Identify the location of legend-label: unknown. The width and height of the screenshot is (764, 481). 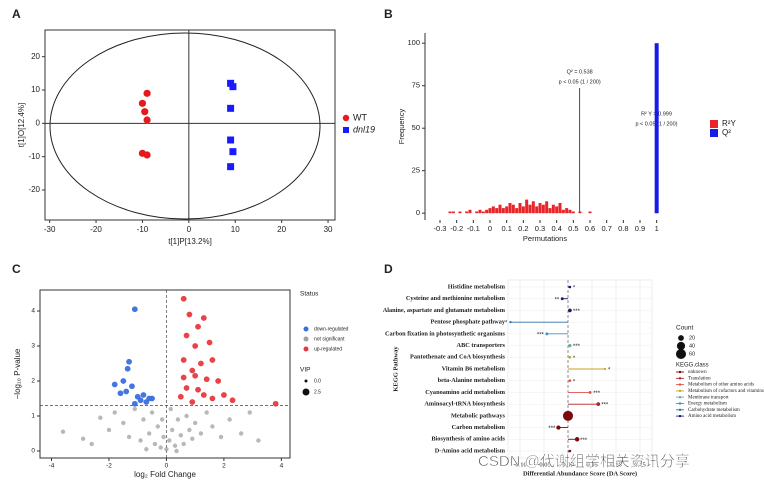
(697, 372).